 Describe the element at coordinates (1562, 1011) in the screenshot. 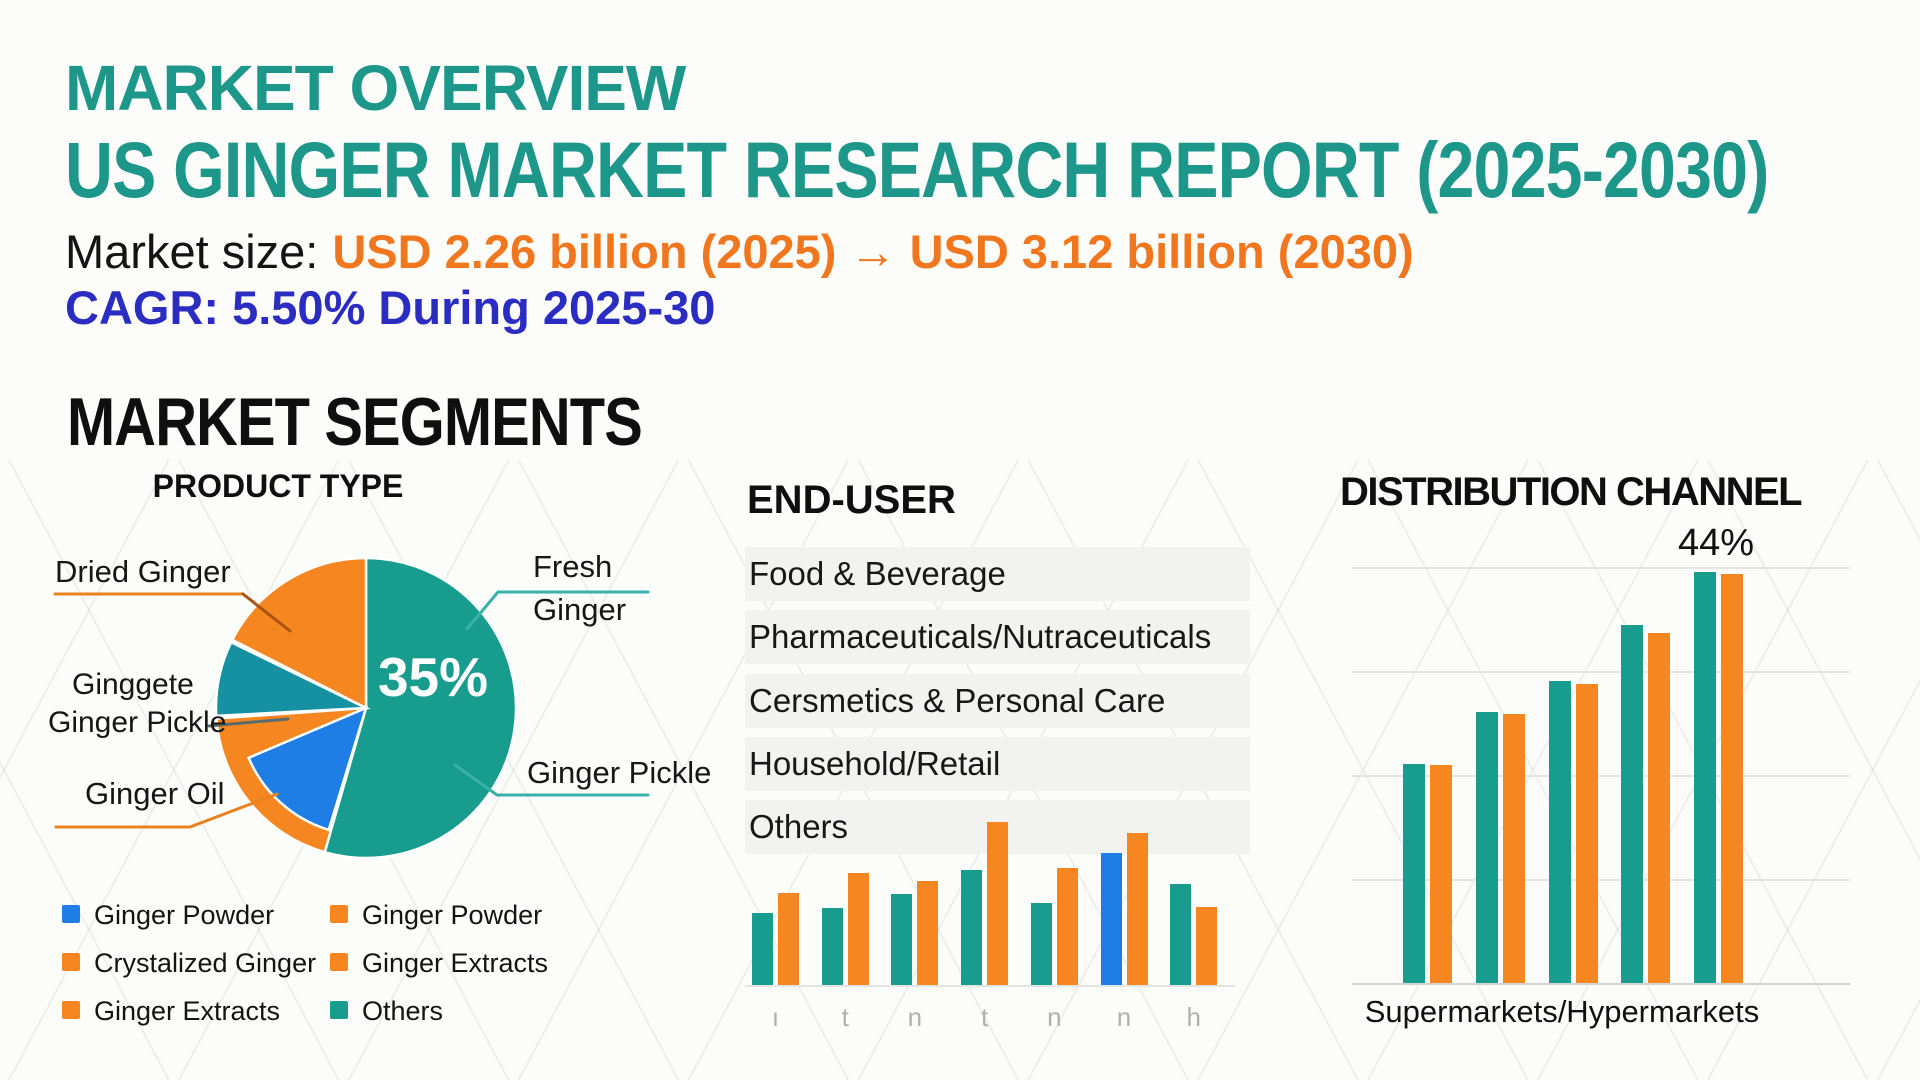

I see `distribution-x-axis-label: Supermarkets/Hypermarkets` at that location.